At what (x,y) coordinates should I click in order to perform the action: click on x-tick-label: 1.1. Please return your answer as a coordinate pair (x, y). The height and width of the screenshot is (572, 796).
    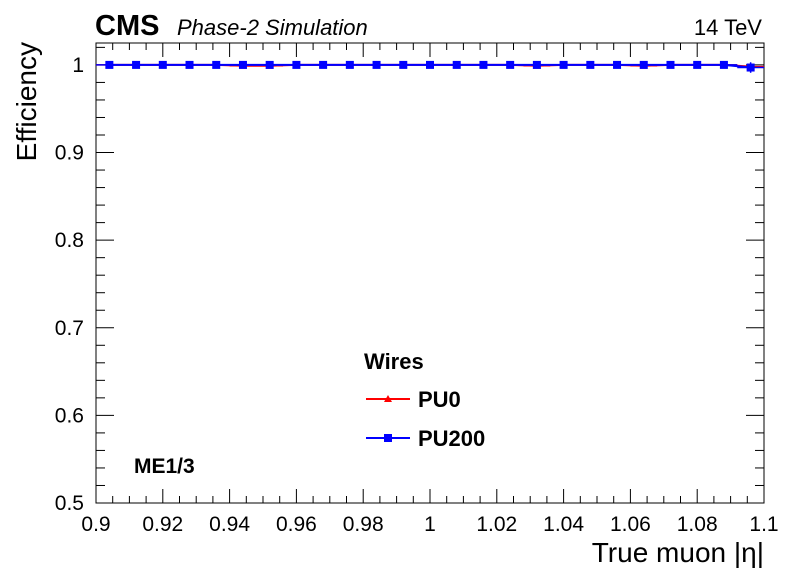
    Looking at the image, I should click on (763, 524).